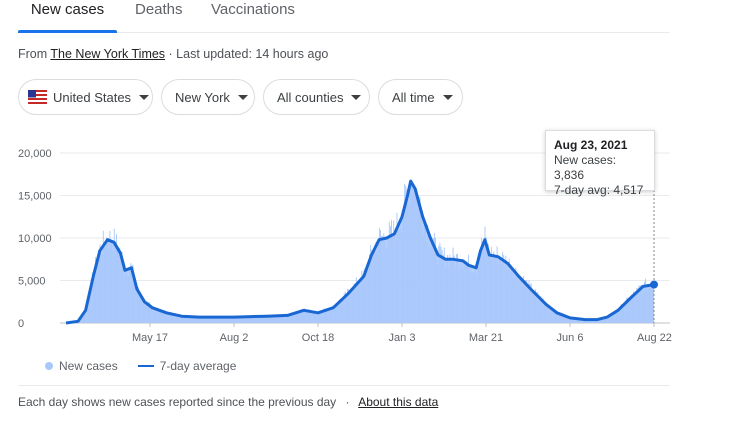  What do you see at coordinates (234, 338) in the screenshot?
I see `x-tick-label: Aug 2` at bounding box center [234, 338].